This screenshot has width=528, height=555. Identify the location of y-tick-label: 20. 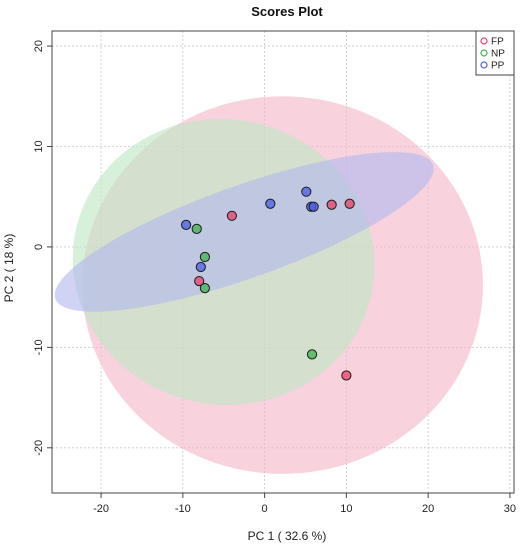
(39, 46).